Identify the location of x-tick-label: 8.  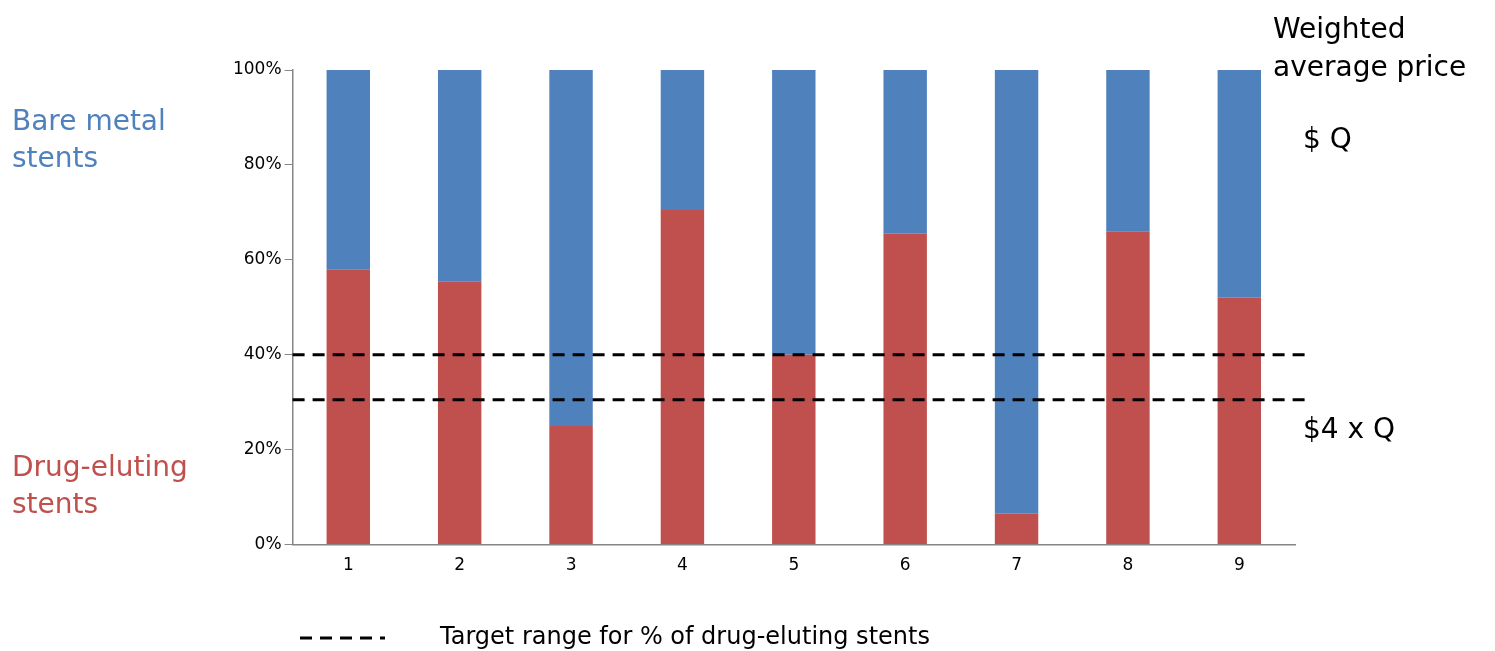
(1128, 564).